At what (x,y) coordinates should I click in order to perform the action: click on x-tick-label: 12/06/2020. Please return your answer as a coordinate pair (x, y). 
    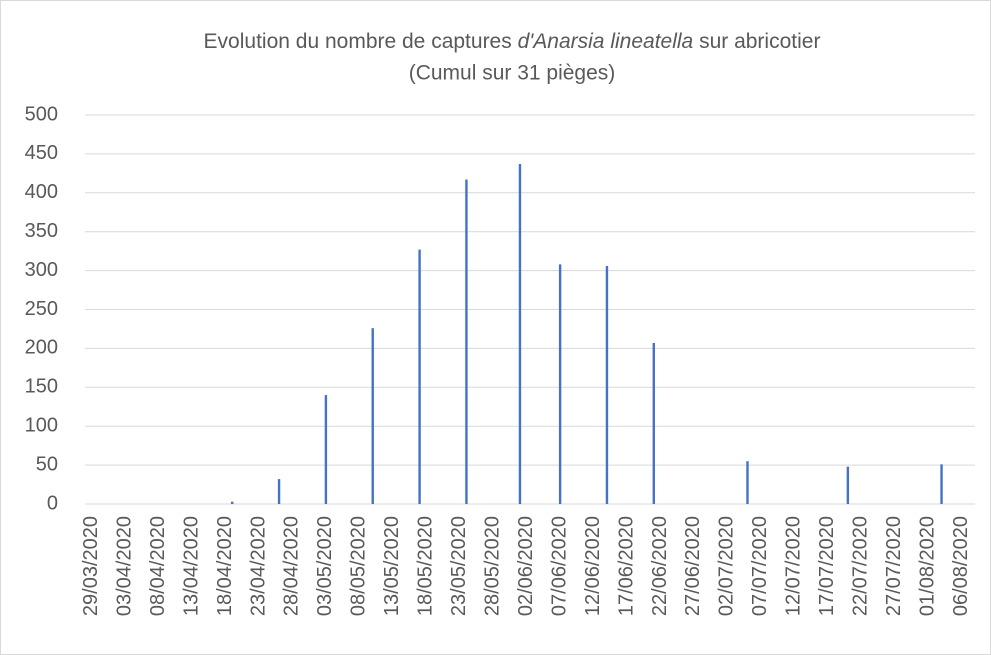
    Looking at the image, I should click on (593, 566).